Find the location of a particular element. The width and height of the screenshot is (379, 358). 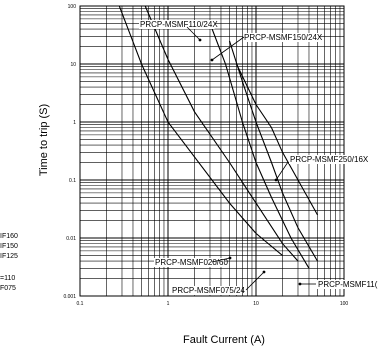

annotation-label: PRCP-MSMF250/16X is located at coordinates (329, 159).